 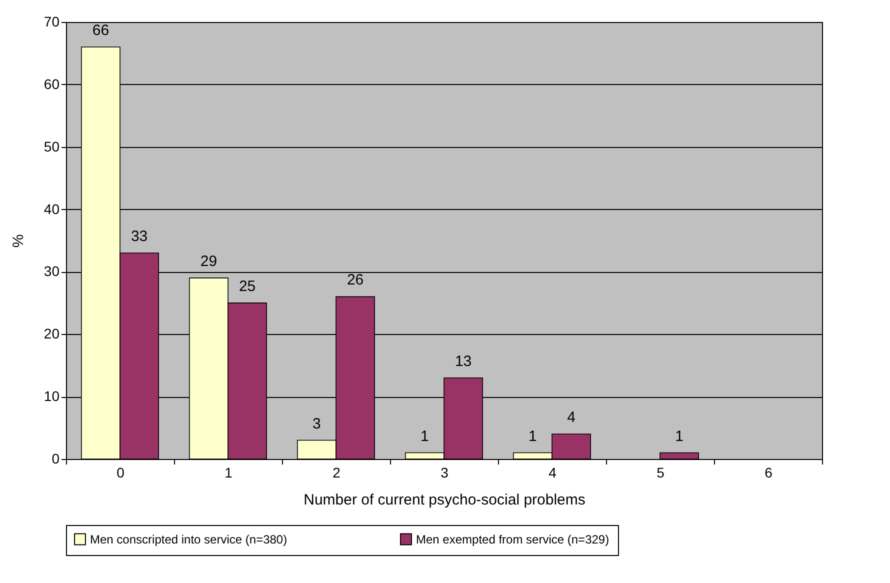 What do you see at coordinates (52, 146) in the screenshot?
I see `y-tick-label: 50` at bounding box center [52, 146].